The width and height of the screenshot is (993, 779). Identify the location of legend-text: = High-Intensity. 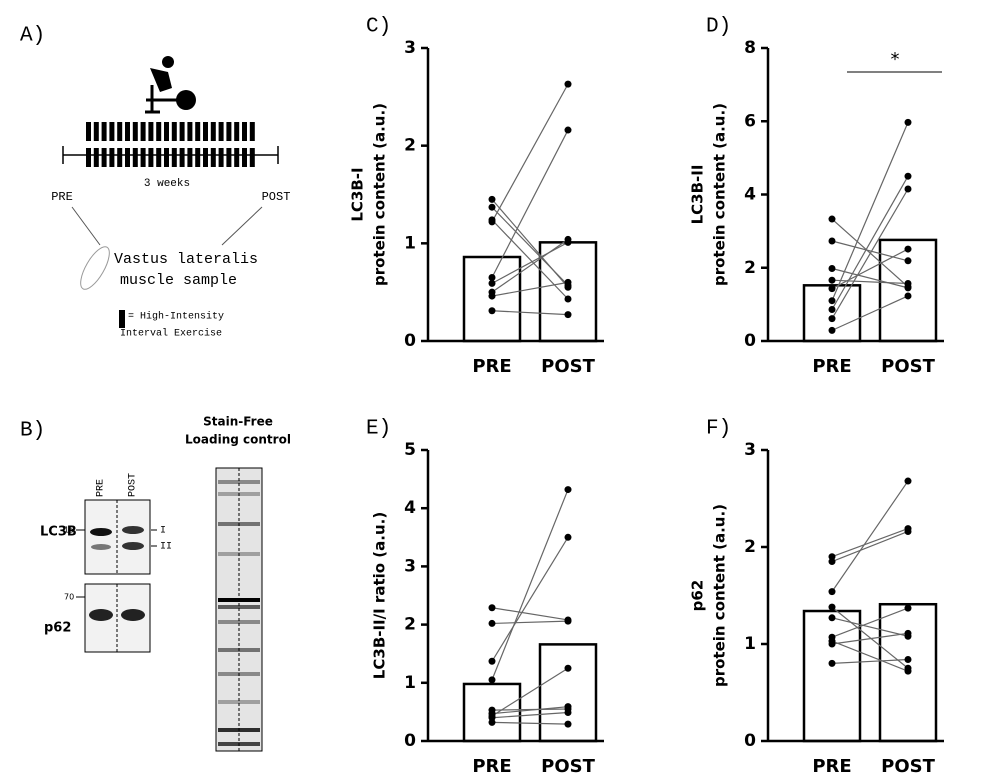
(176, 317).